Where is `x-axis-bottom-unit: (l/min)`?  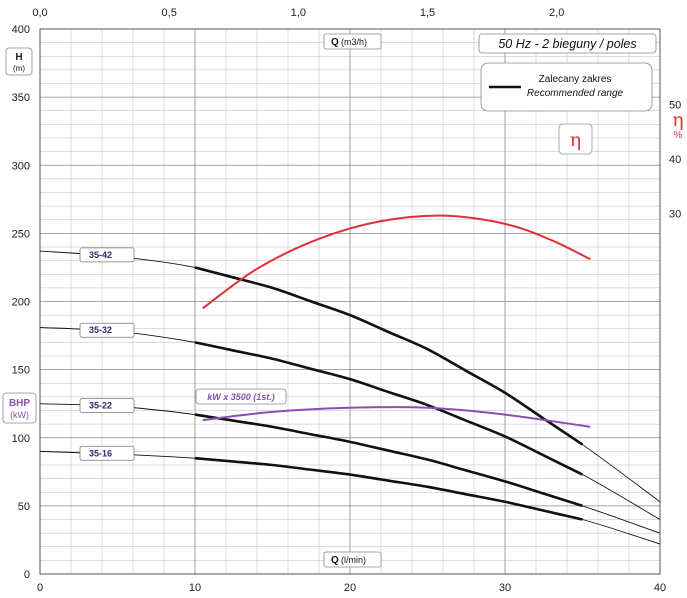
x-axis-bottom-unit: (l/min) is located at coordinates (353, 560).